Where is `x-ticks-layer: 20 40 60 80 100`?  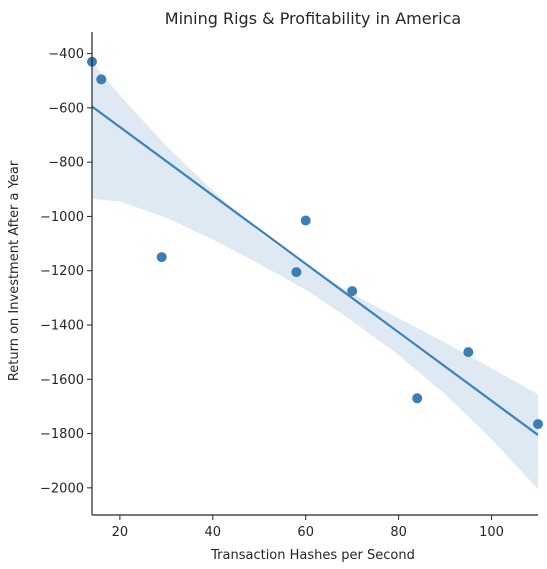
x-ticks-layer: 20 40 60 80 100 is located at coordinates (308, 527).